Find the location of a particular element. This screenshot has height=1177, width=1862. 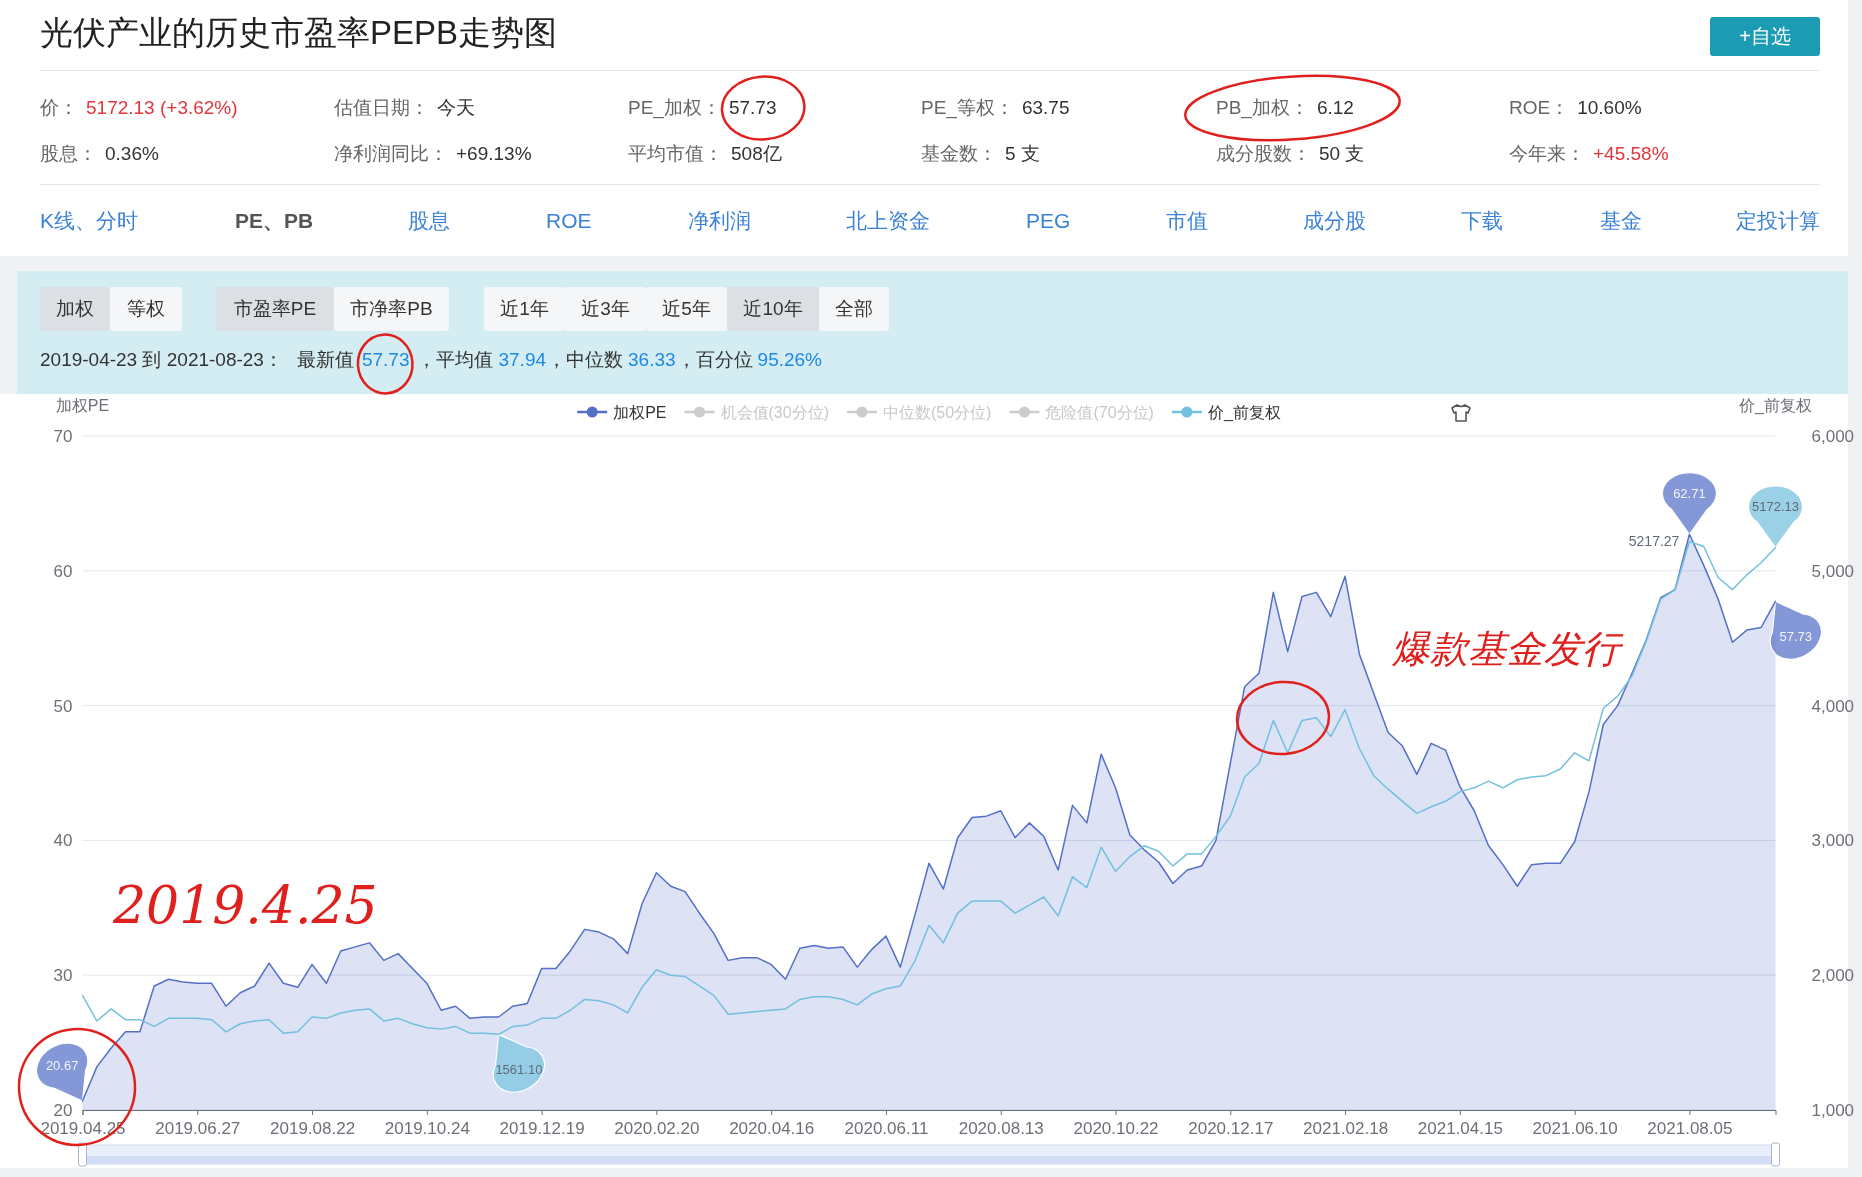

x-tick-label: 2021.08.05 is located at coordinates (1690, 1129).